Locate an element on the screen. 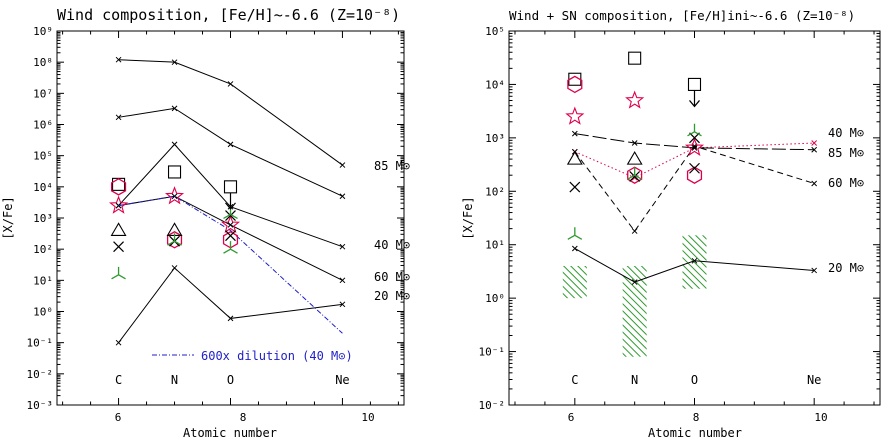  right-x-tick-8: 8 is located at coordinates (696, 417).